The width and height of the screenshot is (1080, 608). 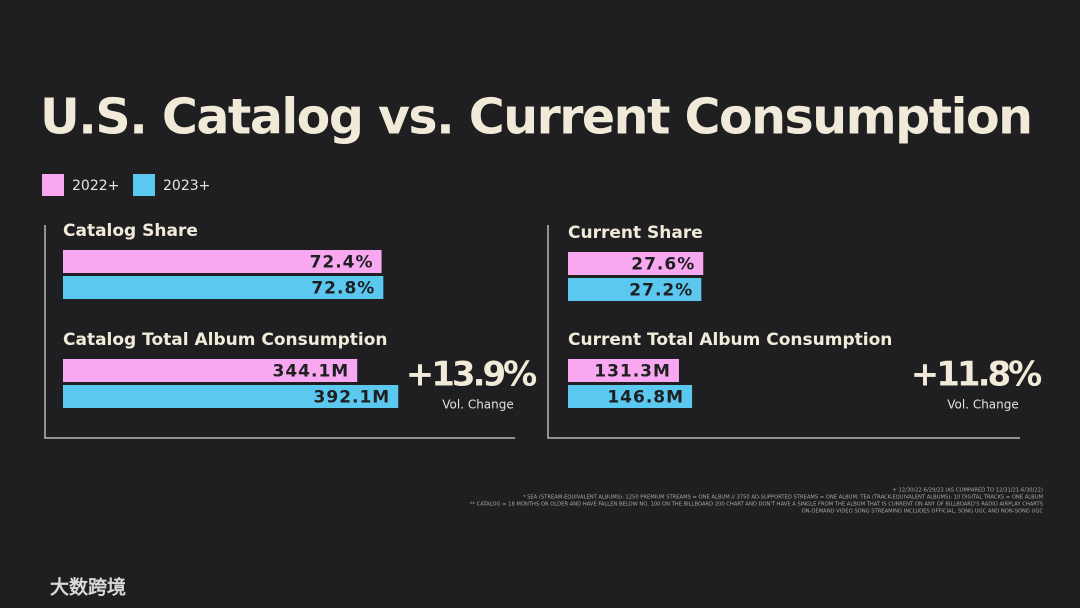 What do you see at coordinates (343, 289) in the screenshot?
I see `value-label: 72.8%` at bounding box center [343, 289].